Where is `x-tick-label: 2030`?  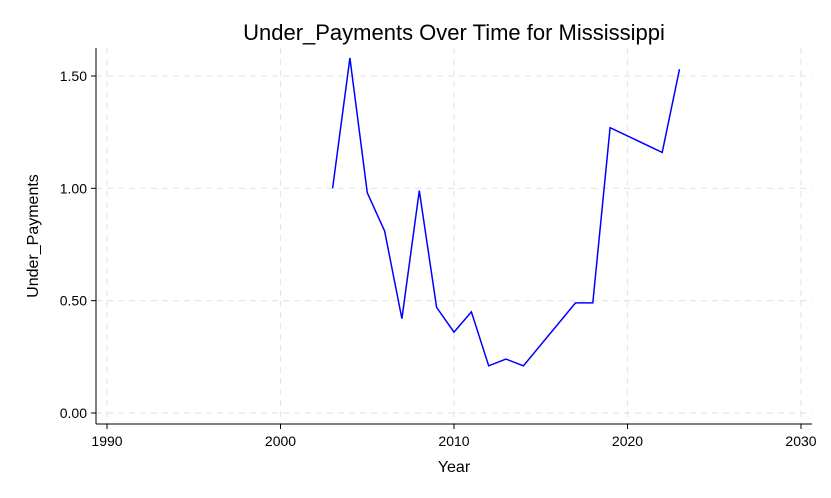 x-tick-label: 2030 is located at coordinates (800, 441).